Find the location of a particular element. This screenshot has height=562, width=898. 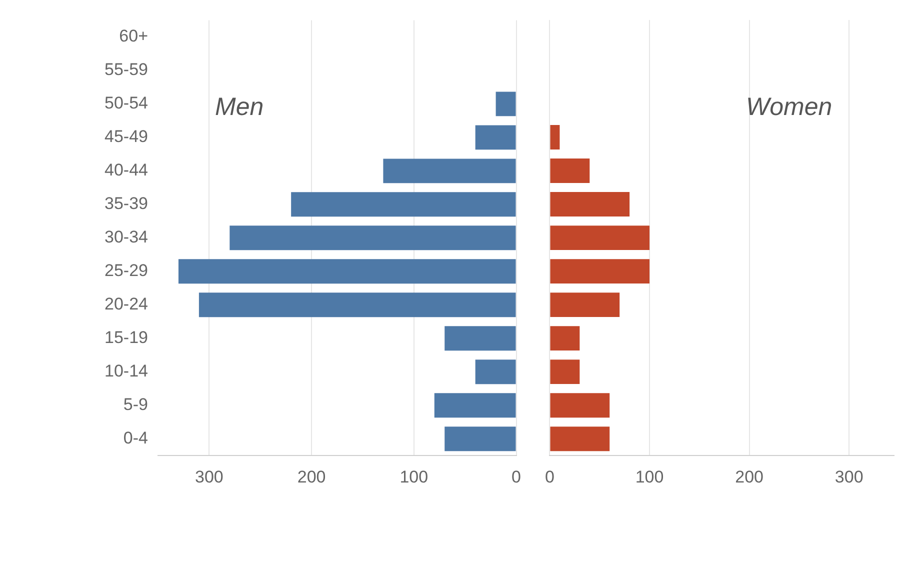

annotation: Women is located at coordinates (789, 106).